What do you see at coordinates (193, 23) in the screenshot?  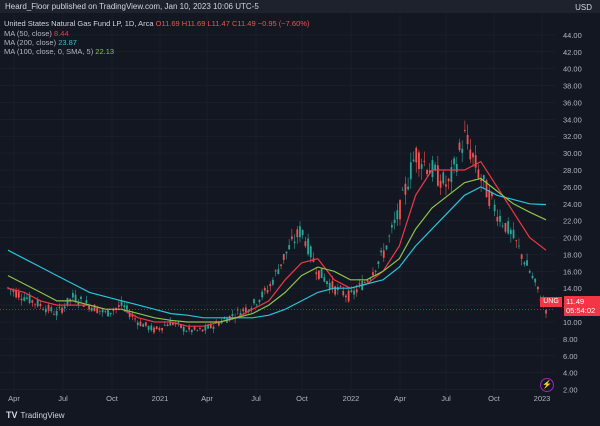 I see `high-value: H11.69` at bounding box center [193, 23].